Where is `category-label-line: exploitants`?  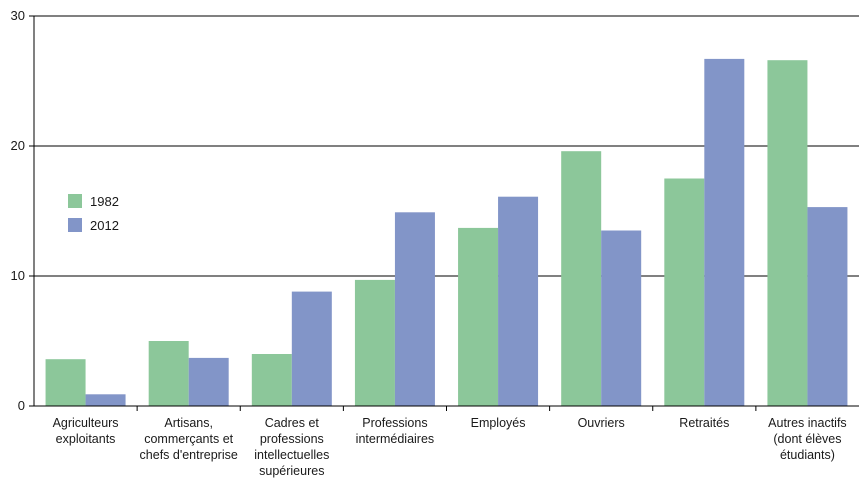 category-label-line: exploitants is located at coordinates (86, 439).